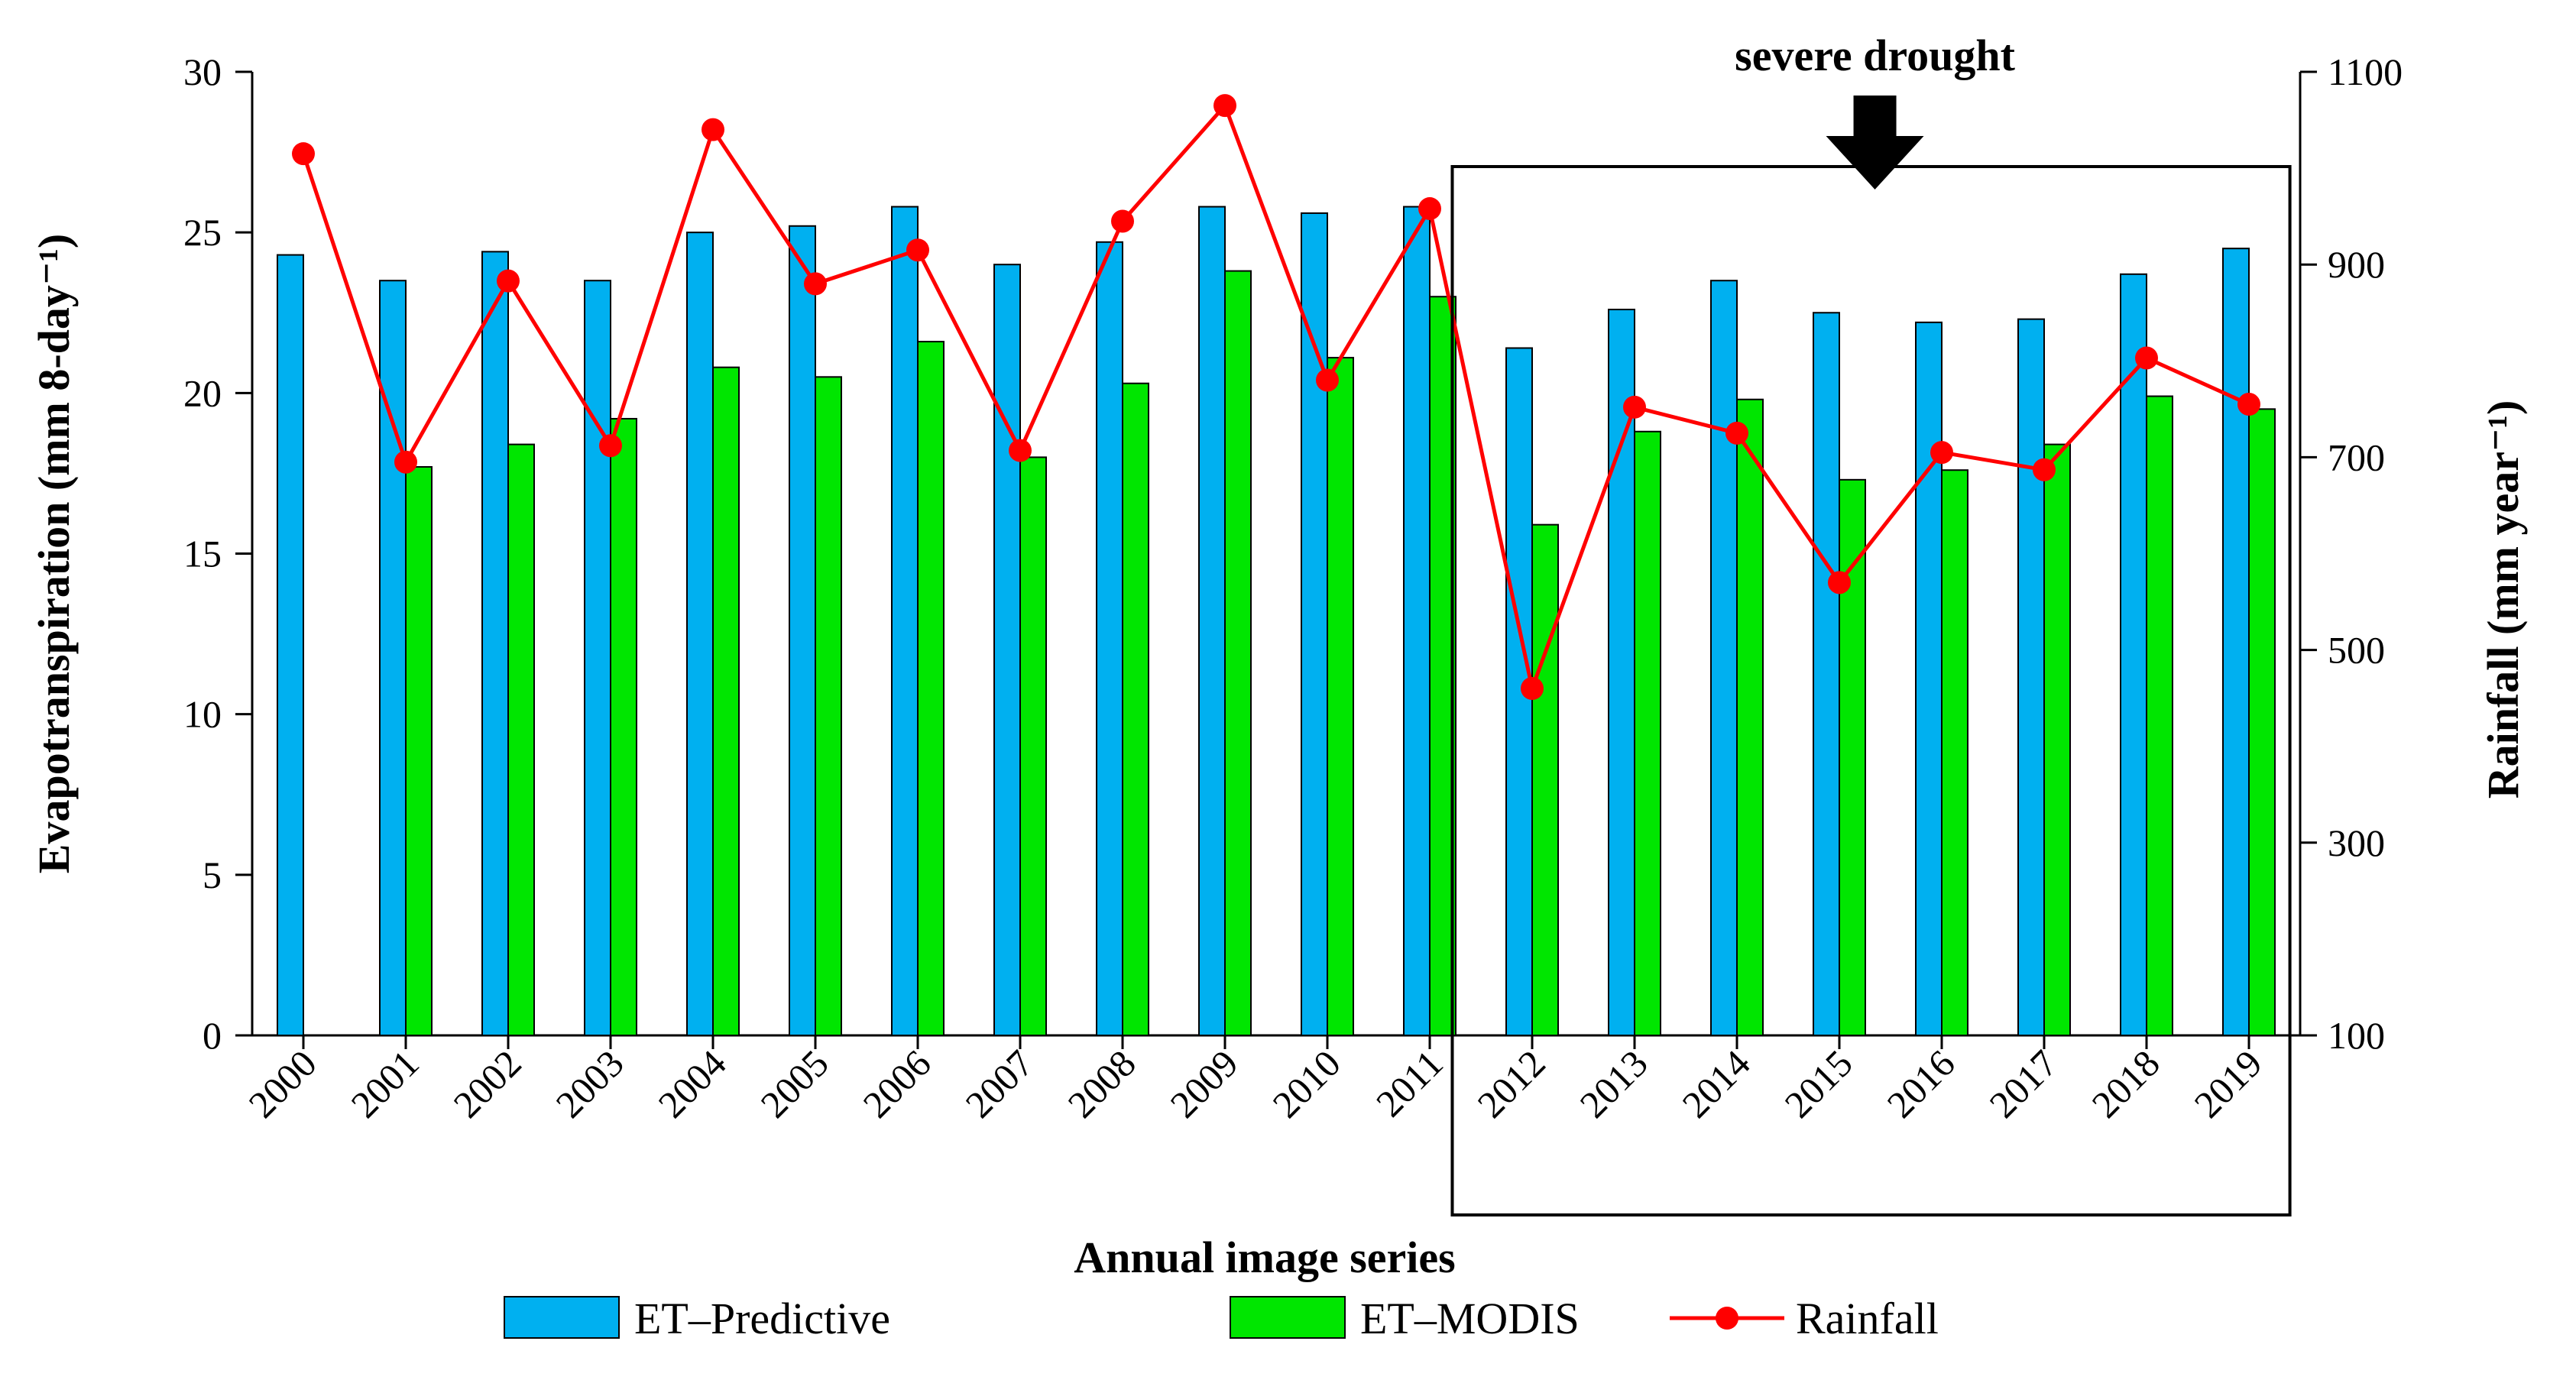  What do you see at coordinates (1409, 1083) in the screenshot?
I see `x-tick-label: 2011` at bounding box center [1409, 1083].